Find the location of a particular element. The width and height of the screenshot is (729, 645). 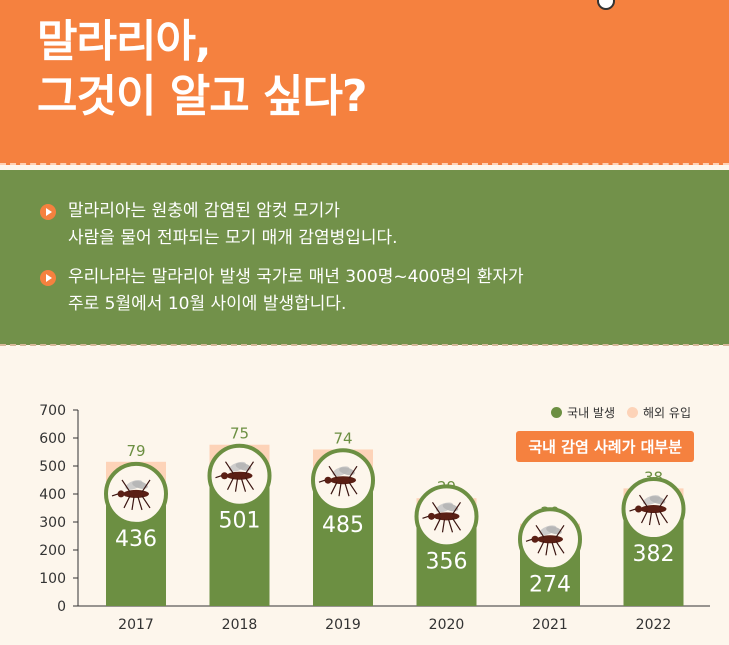

chart-legend: 국내 발생 해외 유입 is located at coordinates (621, 412).